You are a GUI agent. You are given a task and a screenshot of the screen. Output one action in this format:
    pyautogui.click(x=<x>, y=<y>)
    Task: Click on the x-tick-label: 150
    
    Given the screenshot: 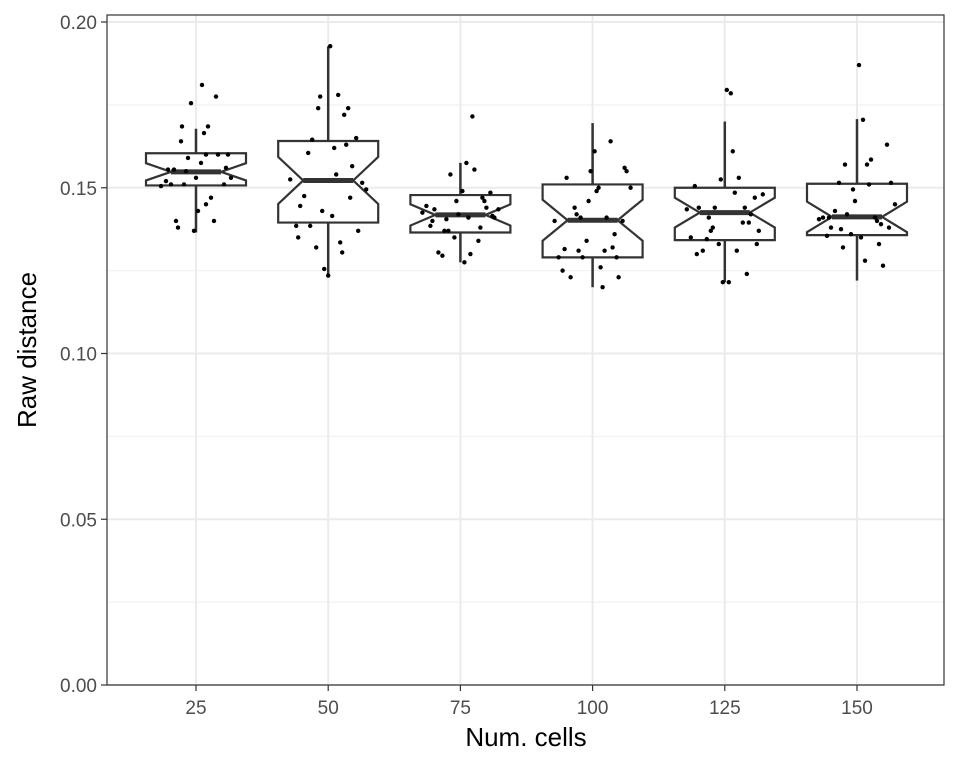 What is the action you would take?
    pyautogui.click(x=857, y=708)
    